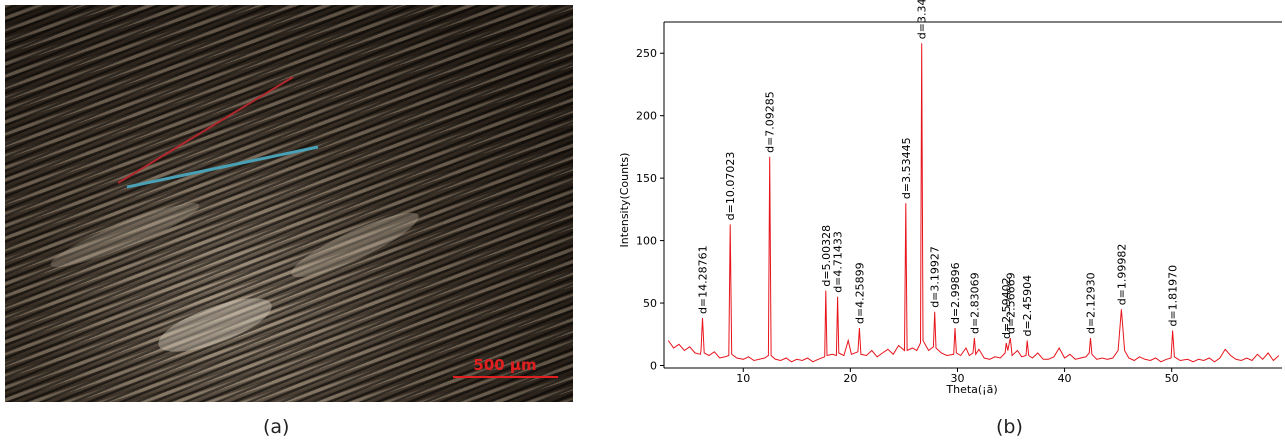 The image size is (1285, 443). What do you see at coordinates (850, 378) in the screenshot?
I see `x-tick-label: 20` at bounding box center [850, 378].